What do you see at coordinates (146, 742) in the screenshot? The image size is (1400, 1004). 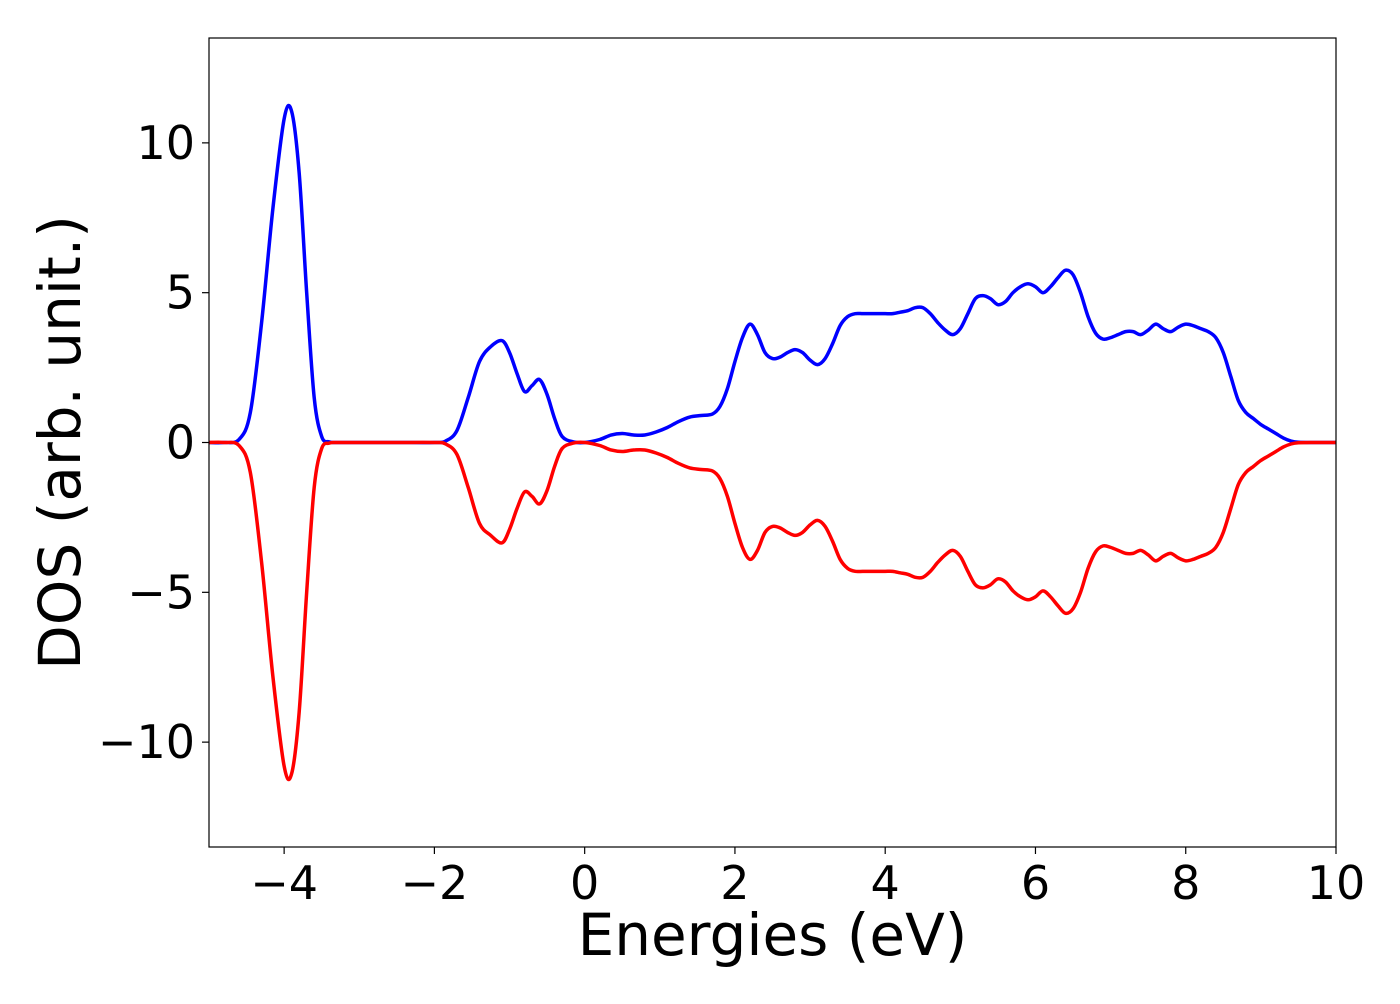 I see `y-tick-label: −10` at bounding box center [146, 742].